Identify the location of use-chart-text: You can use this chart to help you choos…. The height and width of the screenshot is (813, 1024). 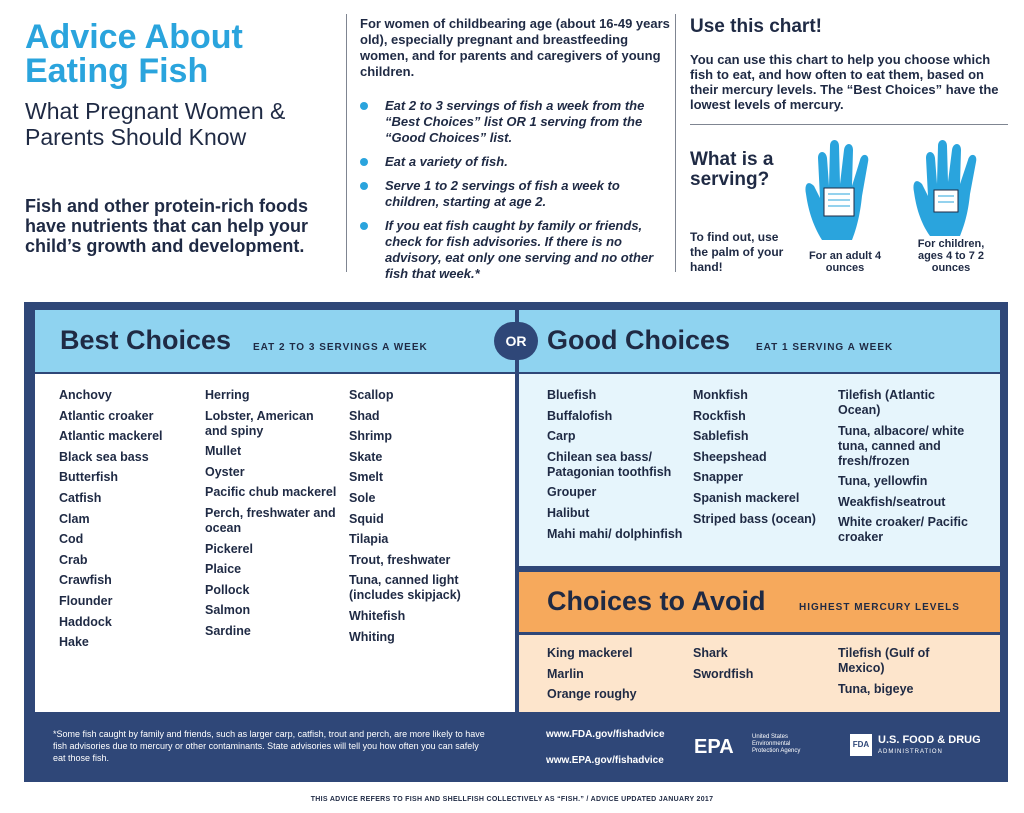
(844, 82).